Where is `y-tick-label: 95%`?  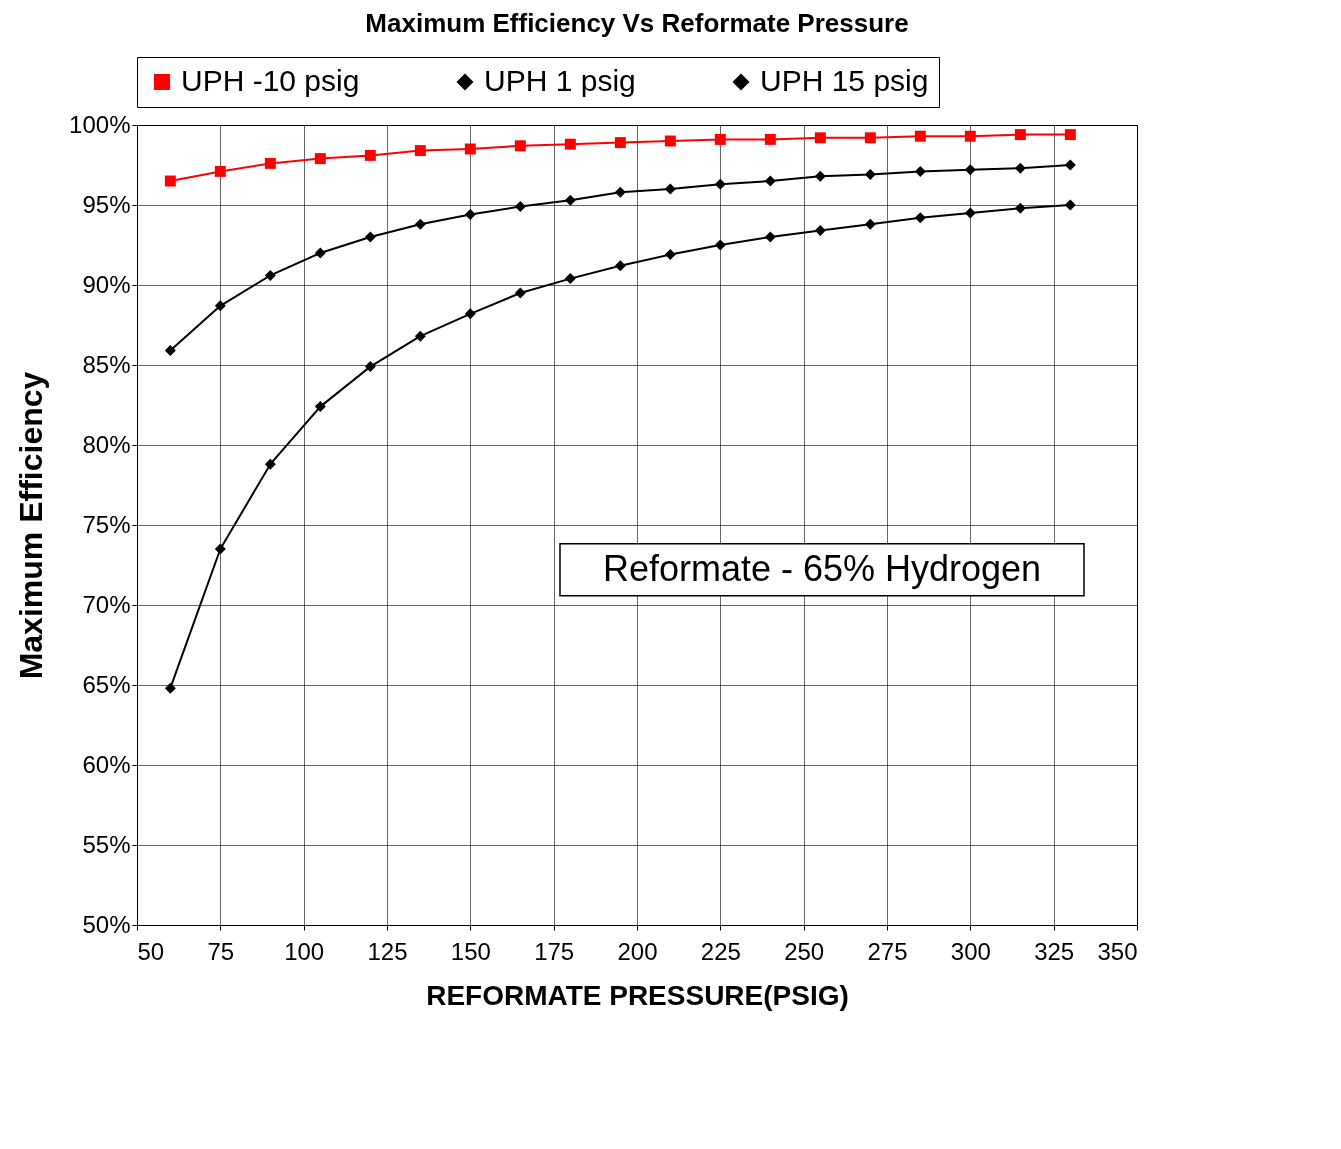
y-tick-label: 95% is located at coordinates (106, 204).